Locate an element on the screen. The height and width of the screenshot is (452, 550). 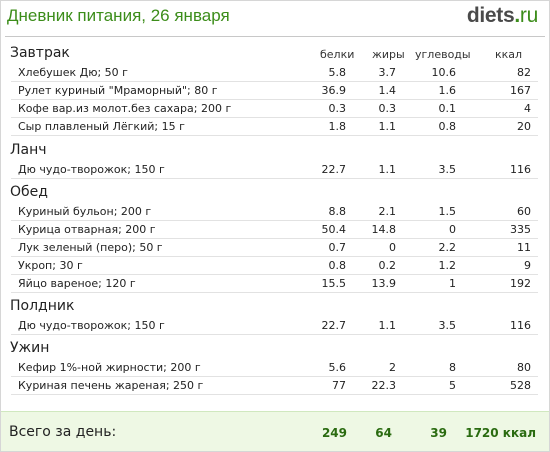
protein-value: 0.7 is located at coordinates (337, 247).